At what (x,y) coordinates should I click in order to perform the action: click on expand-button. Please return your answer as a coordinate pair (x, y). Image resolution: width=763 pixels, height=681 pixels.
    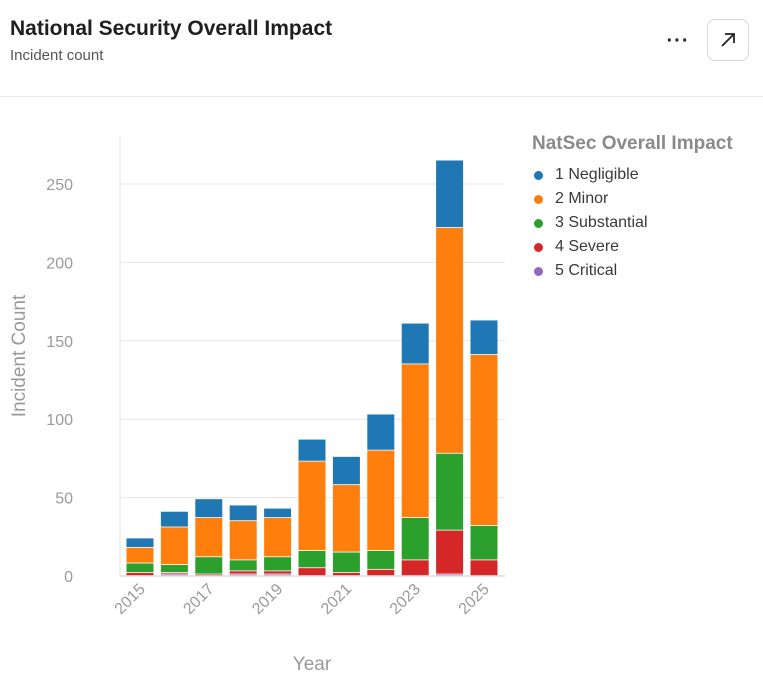
    Looking at the image, I should click on (728, 40).